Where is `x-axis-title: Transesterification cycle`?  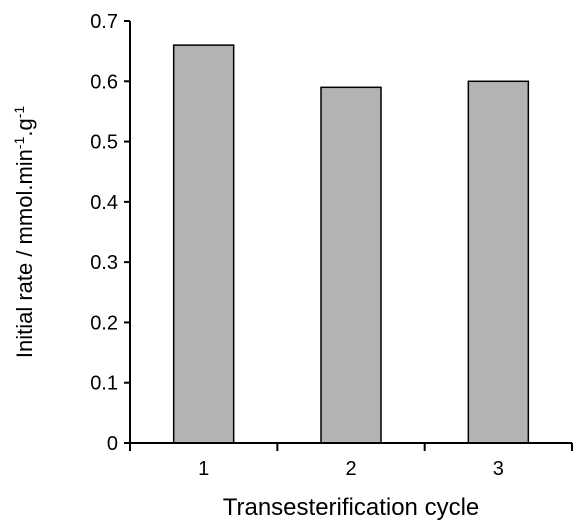
x-axis-title: Transesterification cycle is located at coordinates (351, 507).